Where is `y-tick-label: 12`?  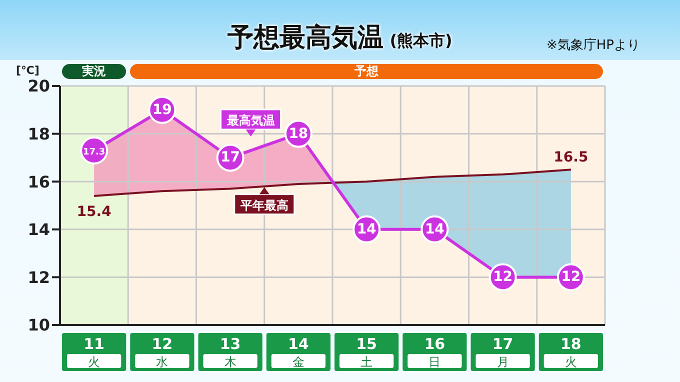 y-tick-label: 12 is located at coordinates (39, 277).